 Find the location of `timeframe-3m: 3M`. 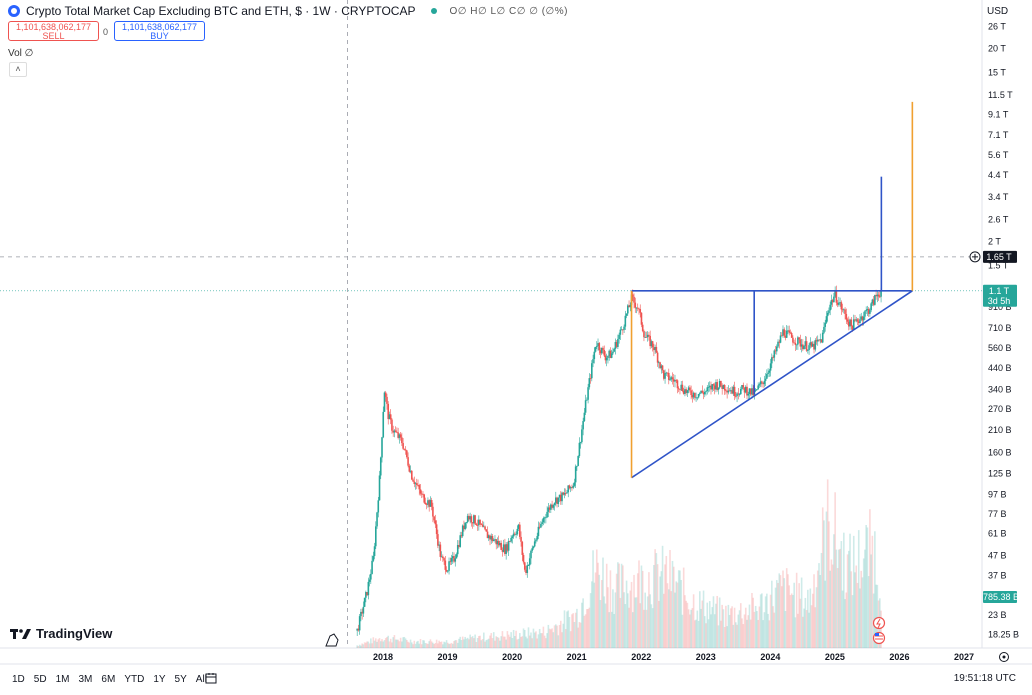

timeframe-3m: 3M is located at coordinates (85, 679).